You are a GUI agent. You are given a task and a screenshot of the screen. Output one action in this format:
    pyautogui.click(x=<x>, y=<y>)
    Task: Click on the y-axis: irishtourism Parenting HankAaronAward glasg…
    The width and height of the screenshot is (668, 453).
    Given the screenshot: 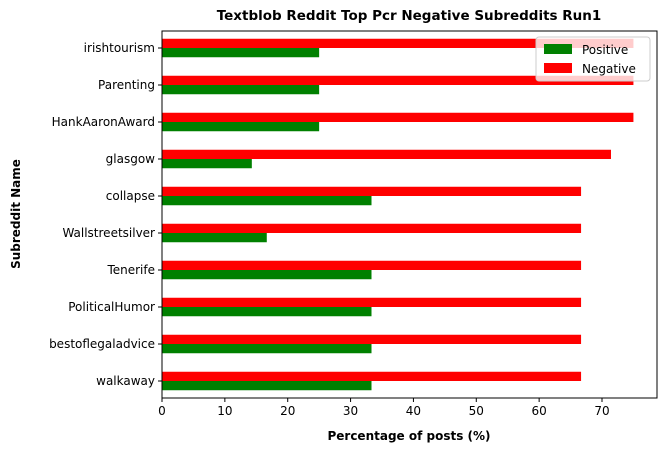 What is the action you would take?
    pyautogui.click(x=105, y=214)
    